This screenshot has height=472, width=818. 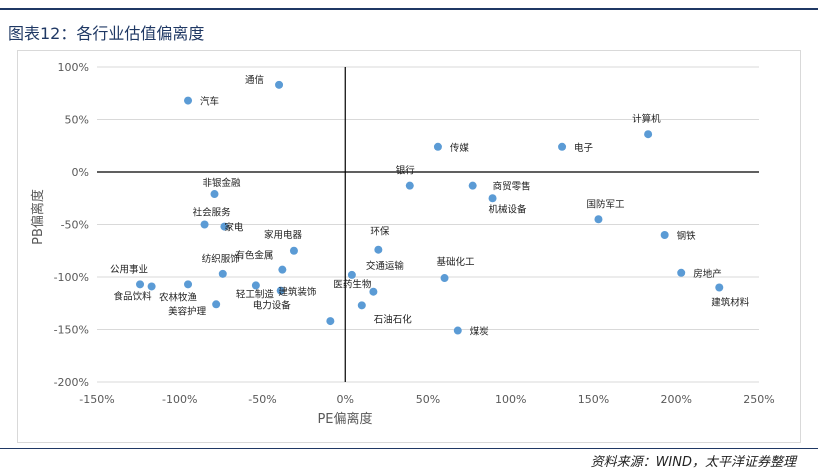 I want to click on point-label: 商贸零售, so click(x=512, y=187).